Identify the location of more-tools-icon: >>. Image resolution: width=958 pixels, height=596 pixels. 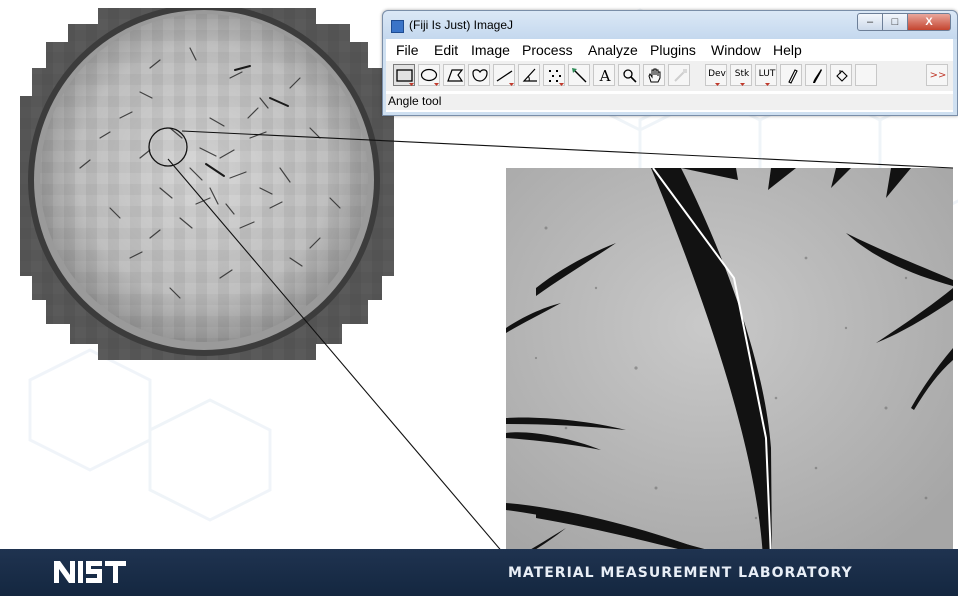
(938, 75).